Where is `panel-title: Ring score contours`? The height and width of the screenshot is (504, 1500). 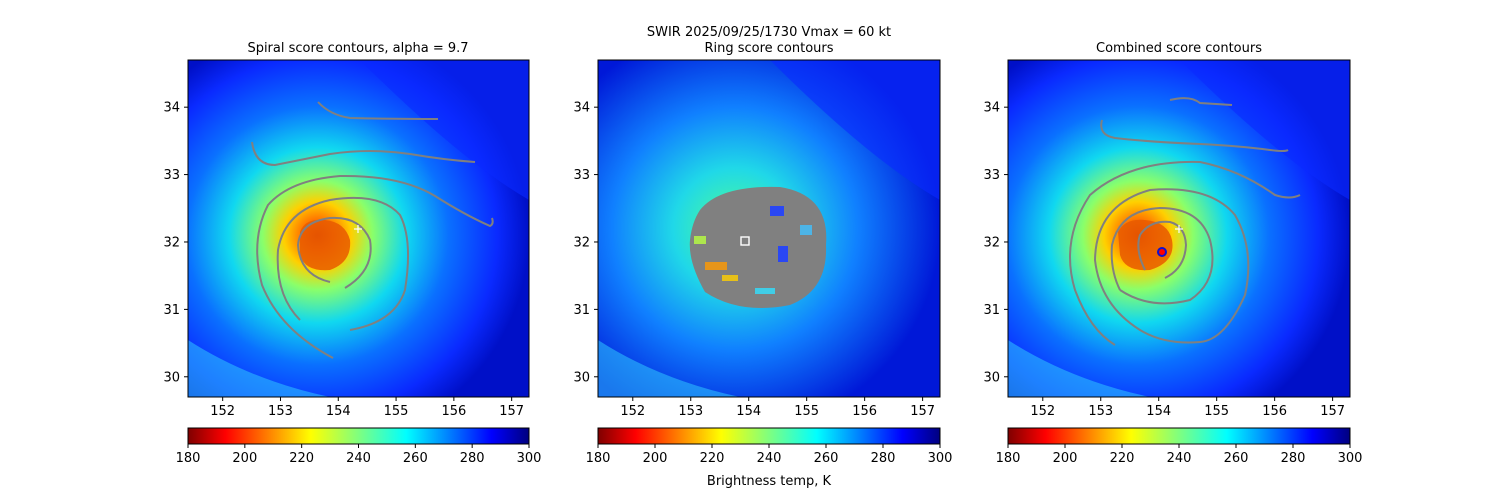 panel-title: Ring score contours is located at coordinates (768, 48).